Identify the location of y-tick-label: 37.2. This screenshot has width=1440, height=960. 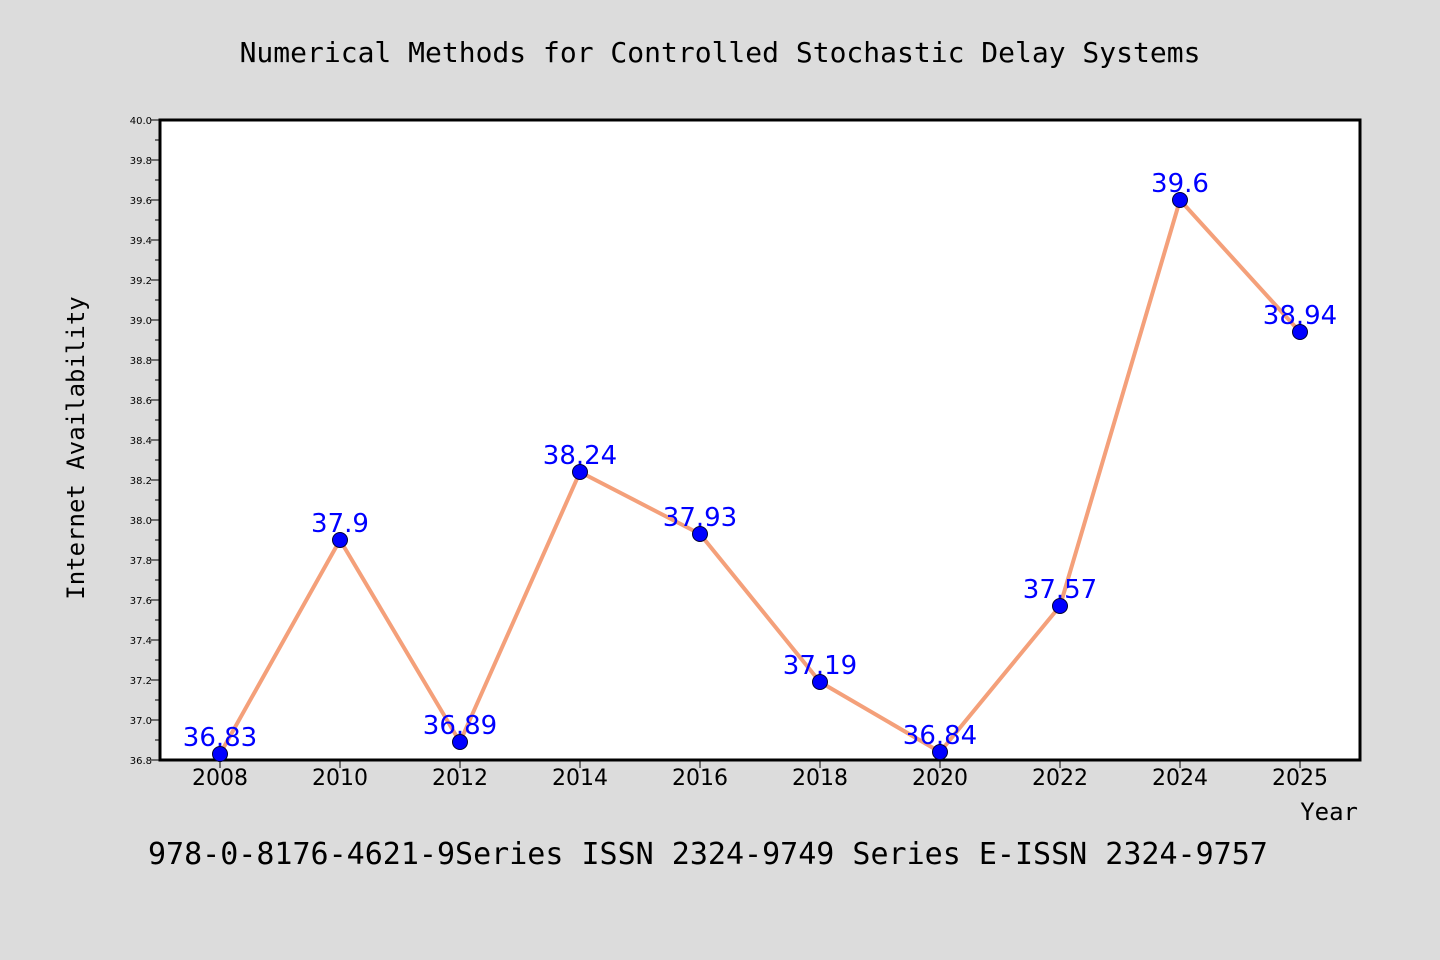
(141, 681).